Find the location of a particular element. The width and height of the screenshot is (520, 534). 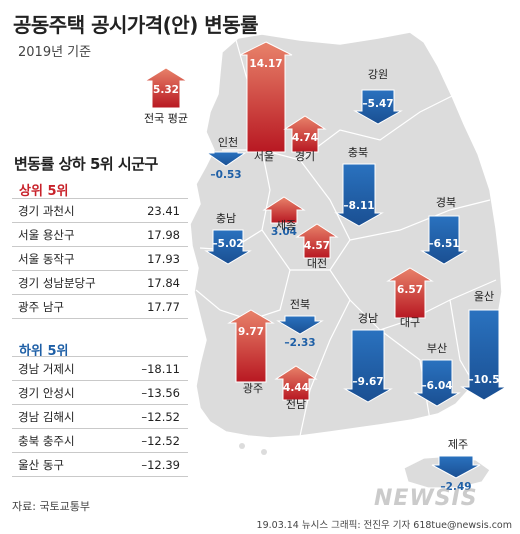

change-value: –12.39 is located at coordinates (155, 464).